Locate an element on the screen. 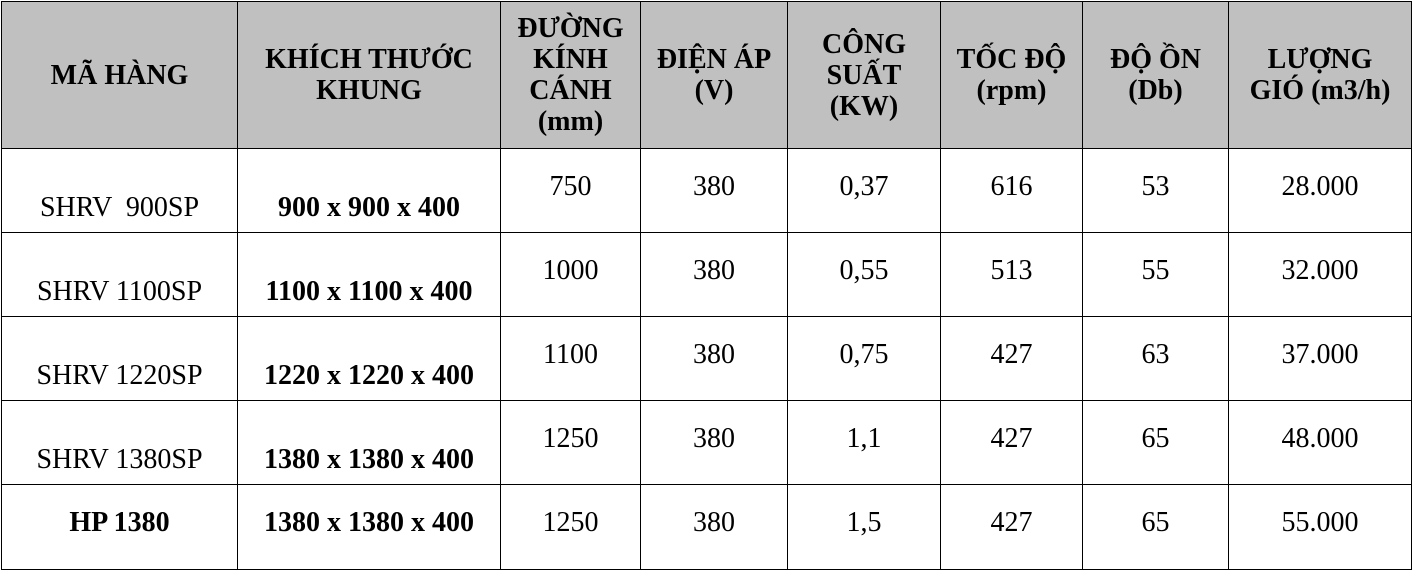 The width and height of the screenshot is (1412, 570). table-cell: 1100 is located at coordinates (570, 358).